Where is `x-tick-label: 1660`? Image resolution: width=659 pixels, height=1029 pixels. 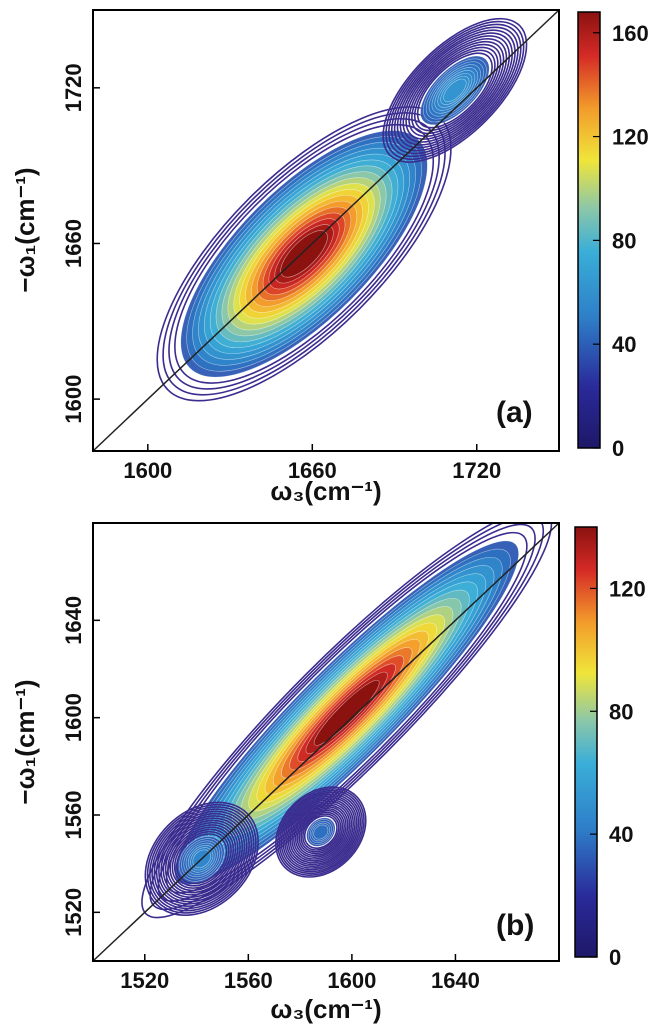
x-tick-label: 1660 is located at coordinates (312, 470).